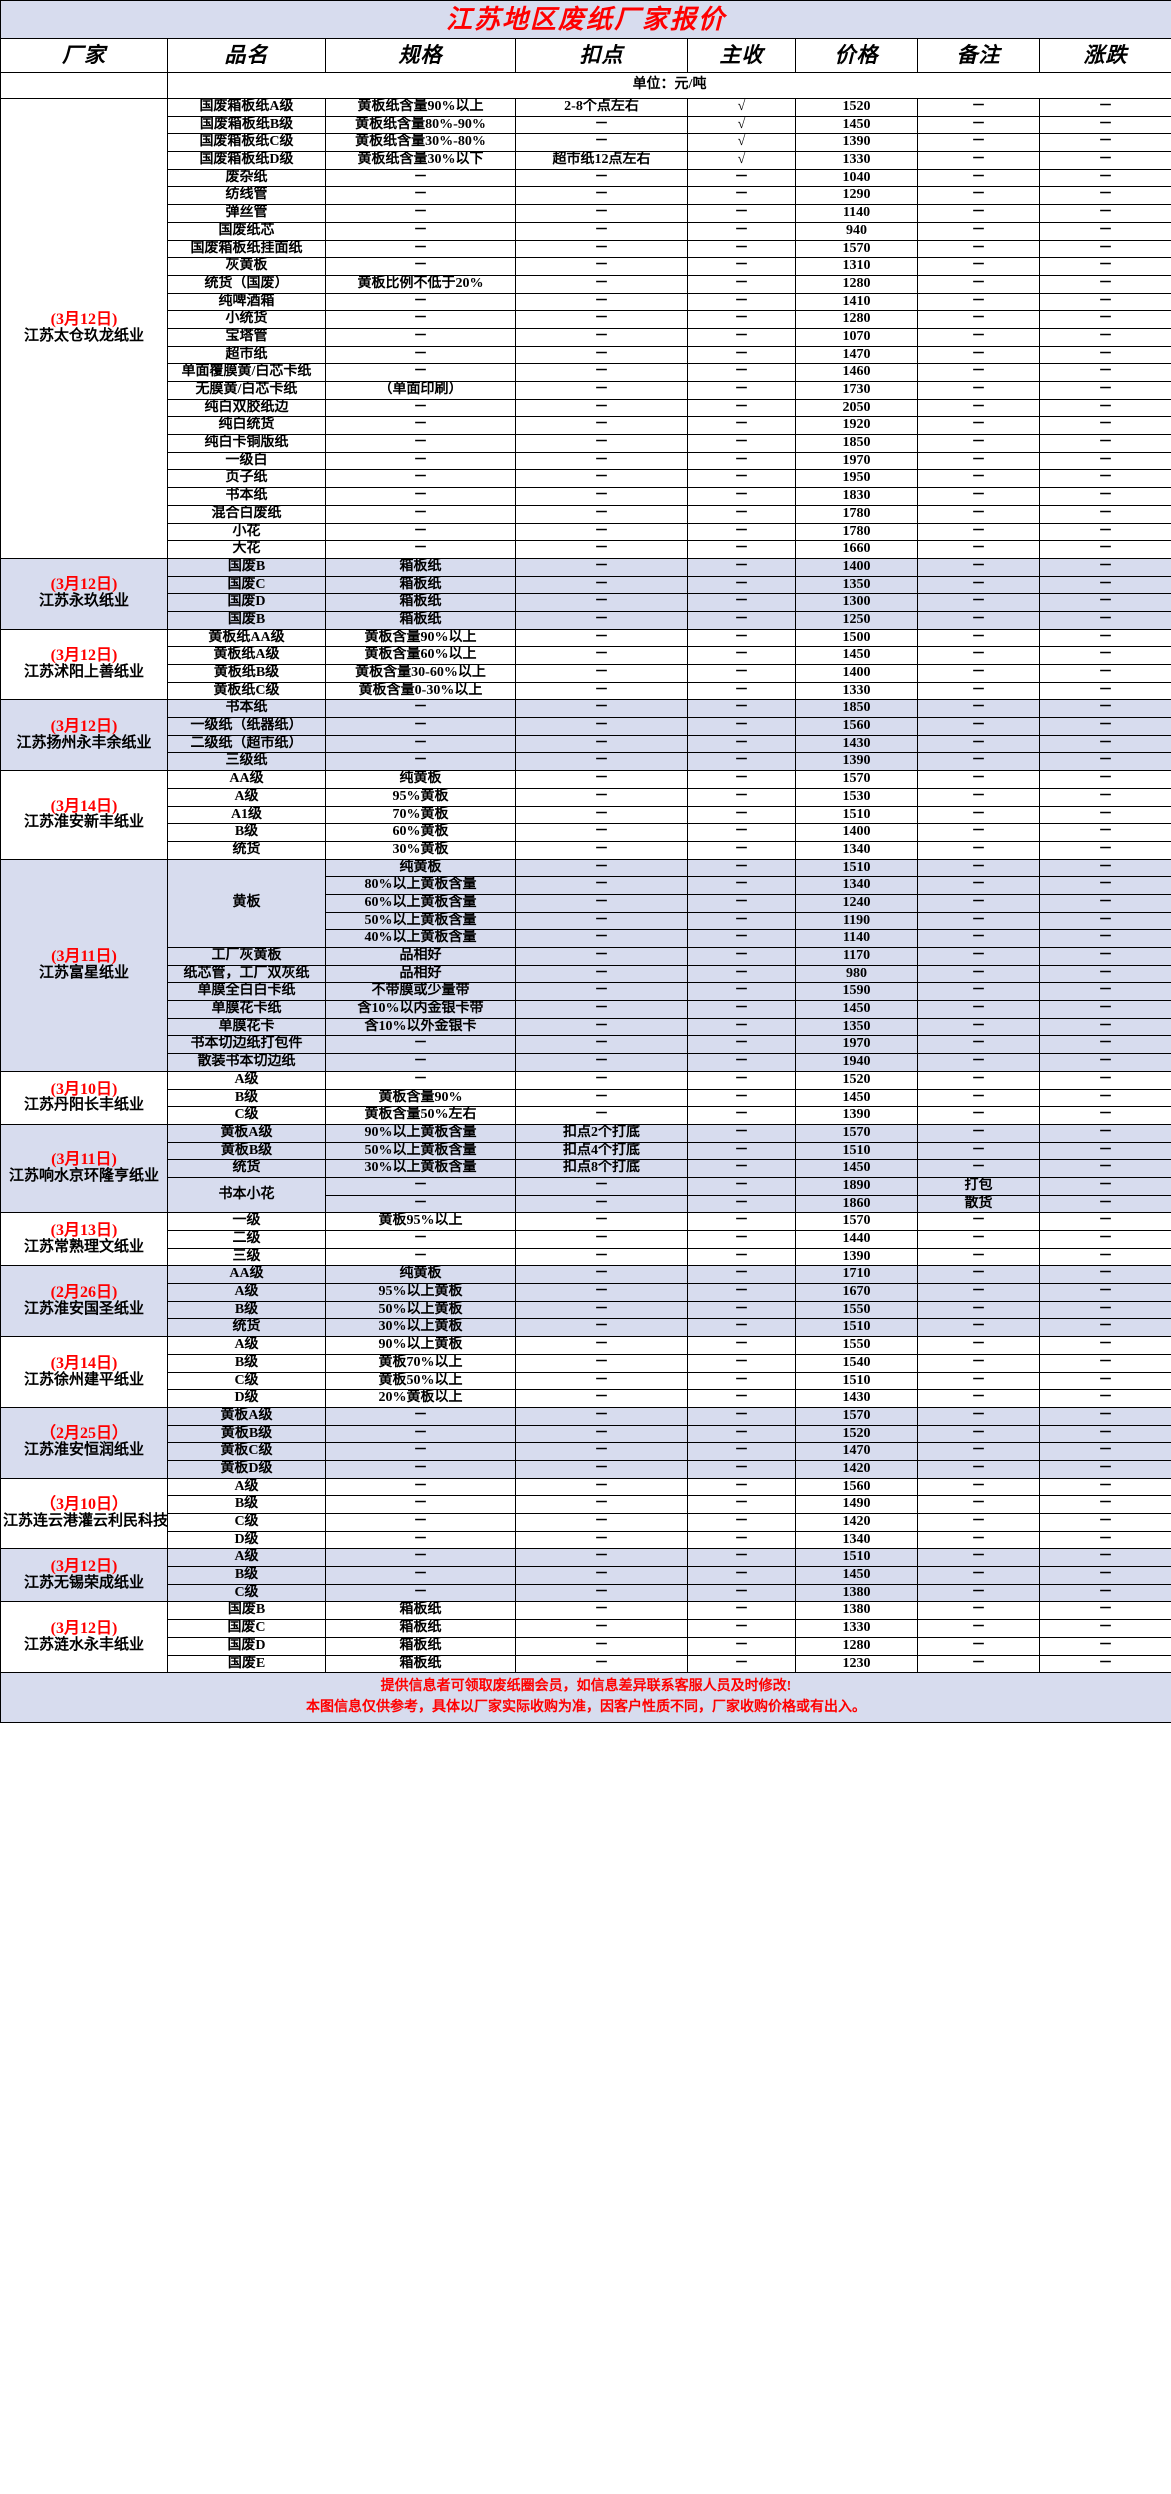  What do you see at coordinates (246, 567) in the screenshot?
I see `product-name-cell: 国废B` at bounding box center [246, 567].